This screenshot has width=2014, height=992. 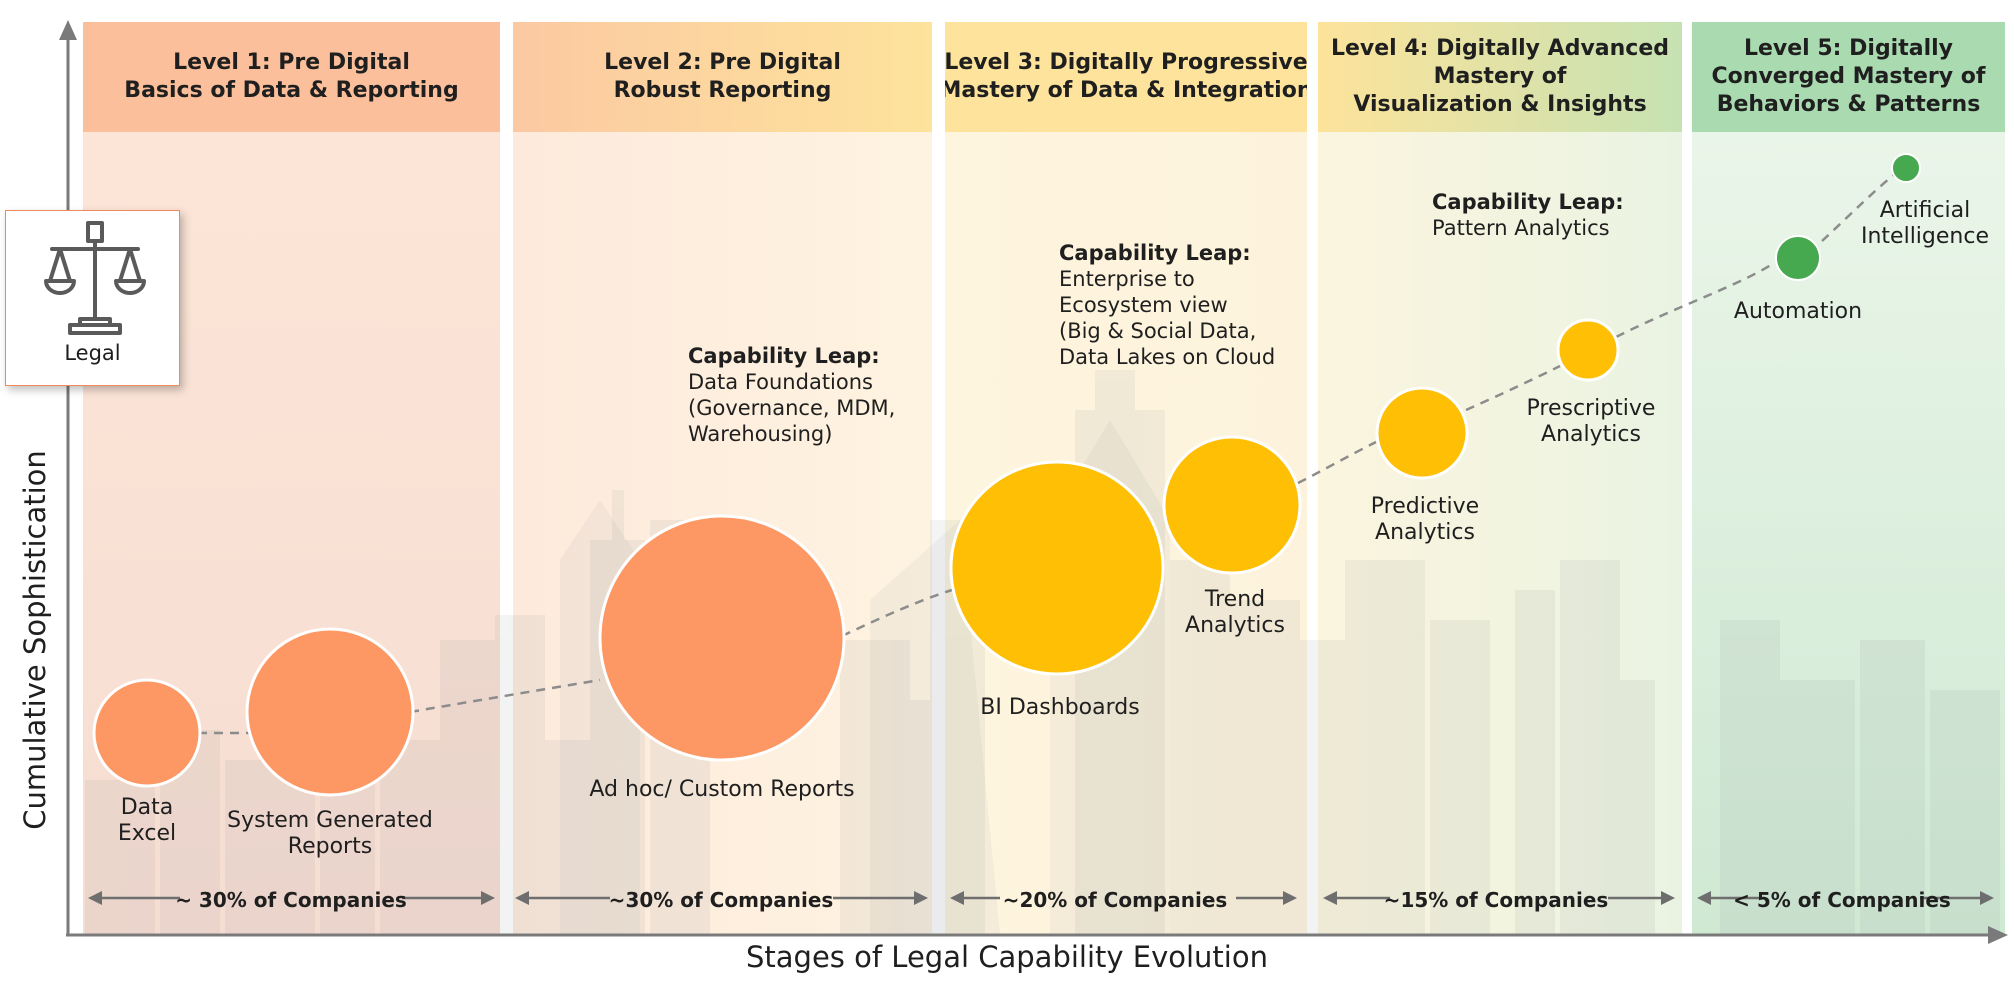 I want to click on level-5-title-line-3: Behaviors & Patterns, so click(x=1848, y=104).